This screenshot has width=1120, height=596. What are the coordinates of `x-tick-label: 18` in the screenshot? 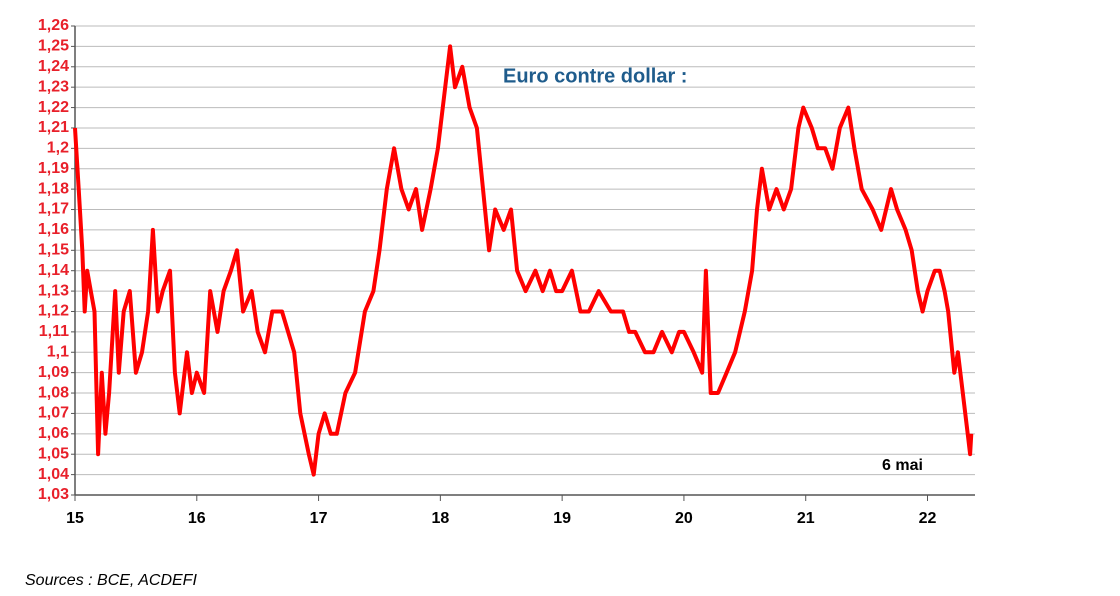 It's located at (440, 518).